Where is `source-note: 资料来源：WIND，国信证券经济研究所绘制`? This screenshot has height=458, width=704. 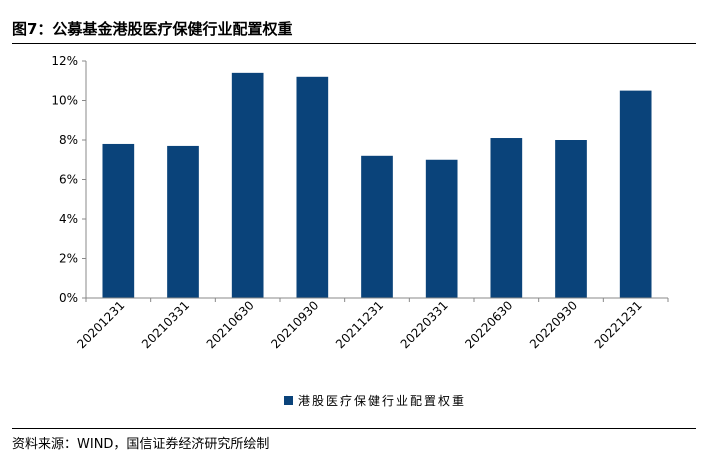
source-note: 资料来源：WIND，国信证券经济研究所绘制 is located at coordinates (141, 444).